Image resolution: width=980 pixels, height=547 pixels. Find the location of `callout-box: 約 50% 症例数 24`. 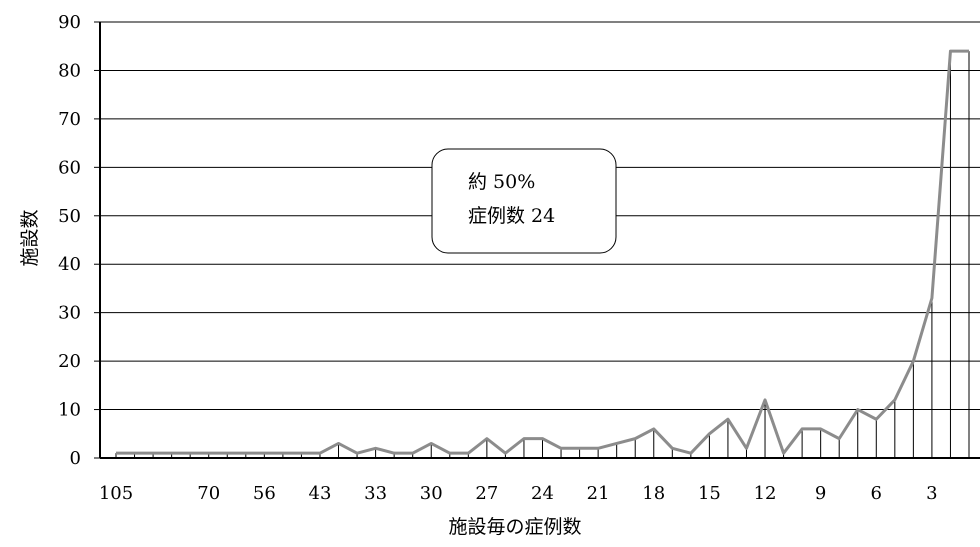

callout-box: 約 50% 症例数 24 is located at coordinates (524, 201).